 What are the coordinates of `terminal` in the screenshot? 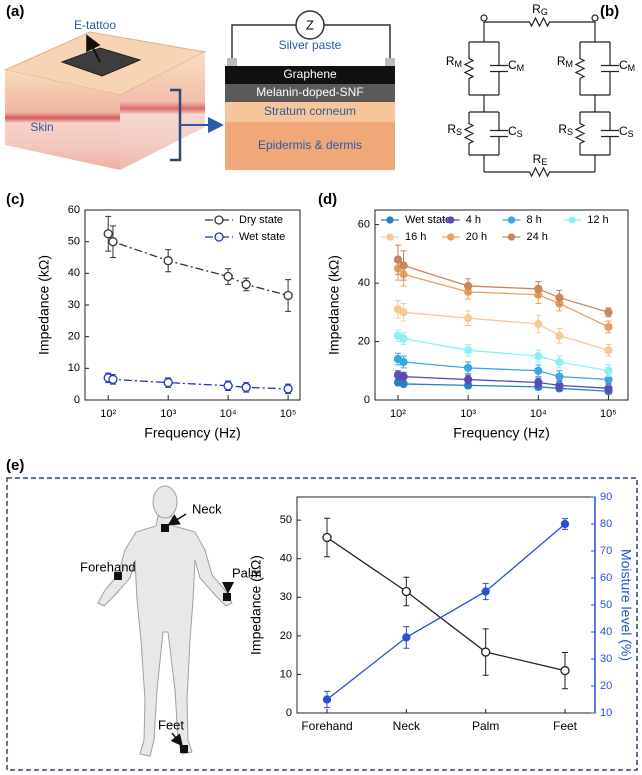 It's located at (595, 18).